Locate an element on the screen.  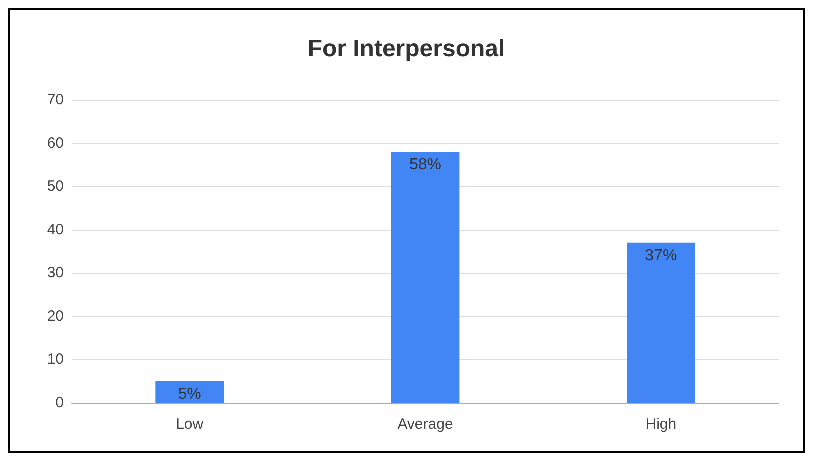
y-tick-label: 50 is located at coordinates (55, 187).